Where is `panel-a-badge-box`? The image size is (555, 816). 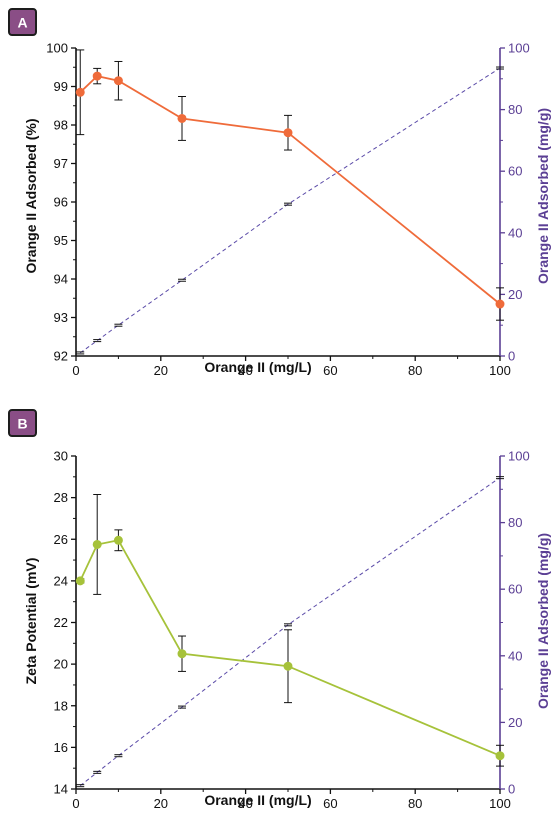 panel-a-badge-box is located at coordinates (22, 22).